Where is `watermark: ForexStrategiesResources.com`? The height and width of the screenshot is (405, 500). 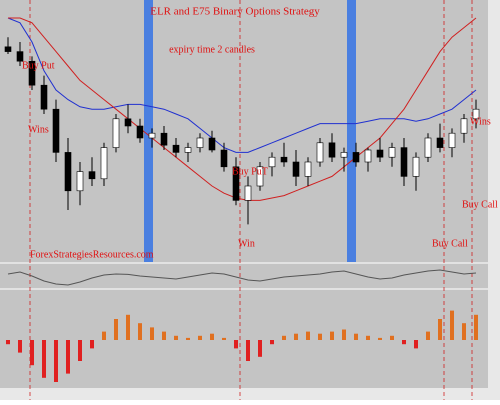 watermark: ForexStrategiesResources.com is located at coordinates (92, 254).